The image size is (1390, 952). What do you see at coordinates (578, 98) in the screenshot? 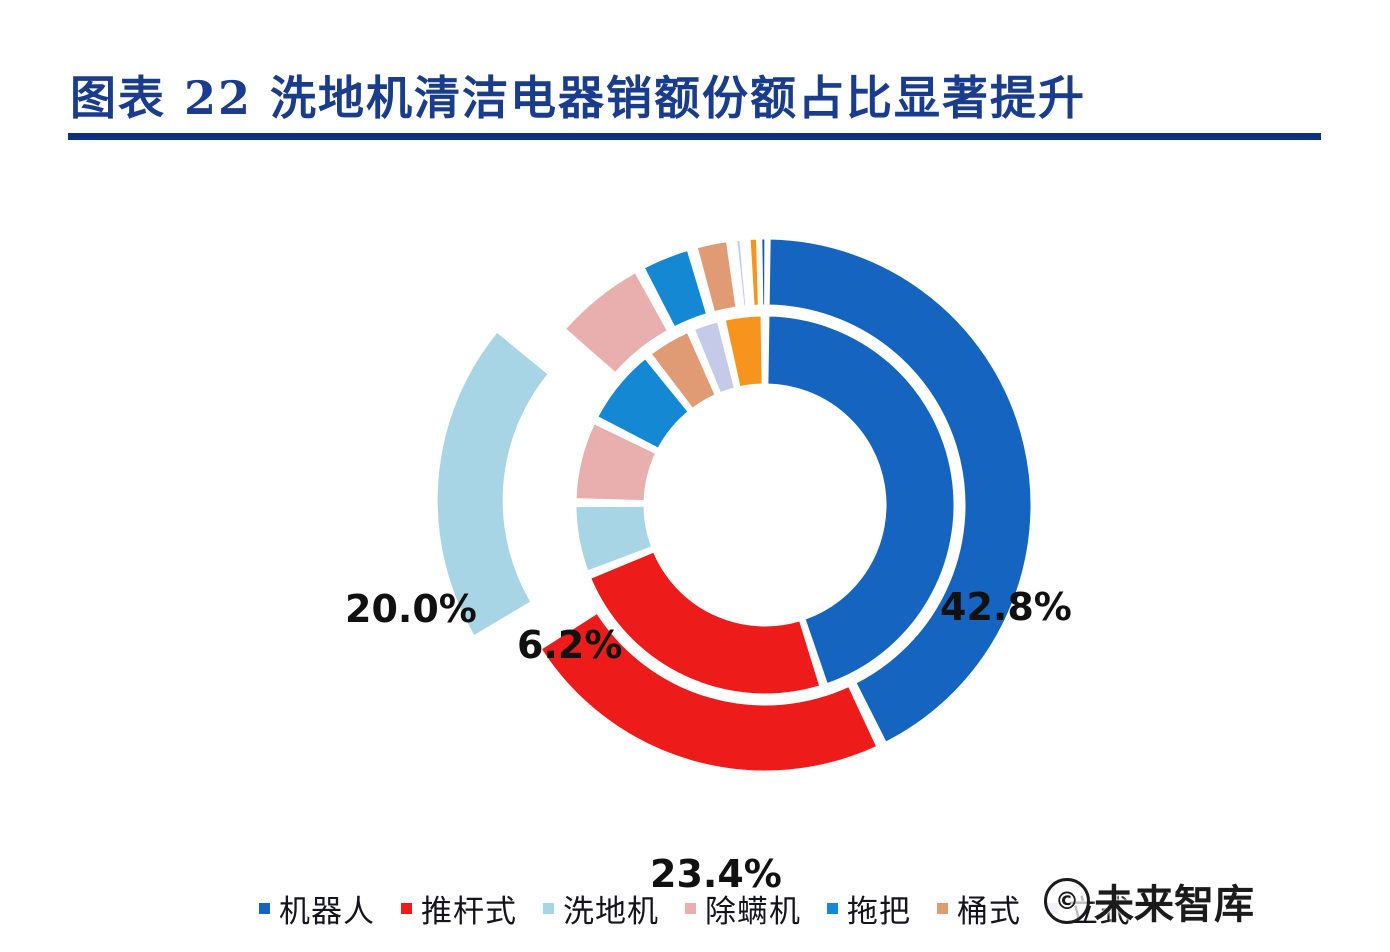
I see `page-title: 图表 22 洗地机清洁电器销额份额占比显著提升` at bounding box center [578, 98].